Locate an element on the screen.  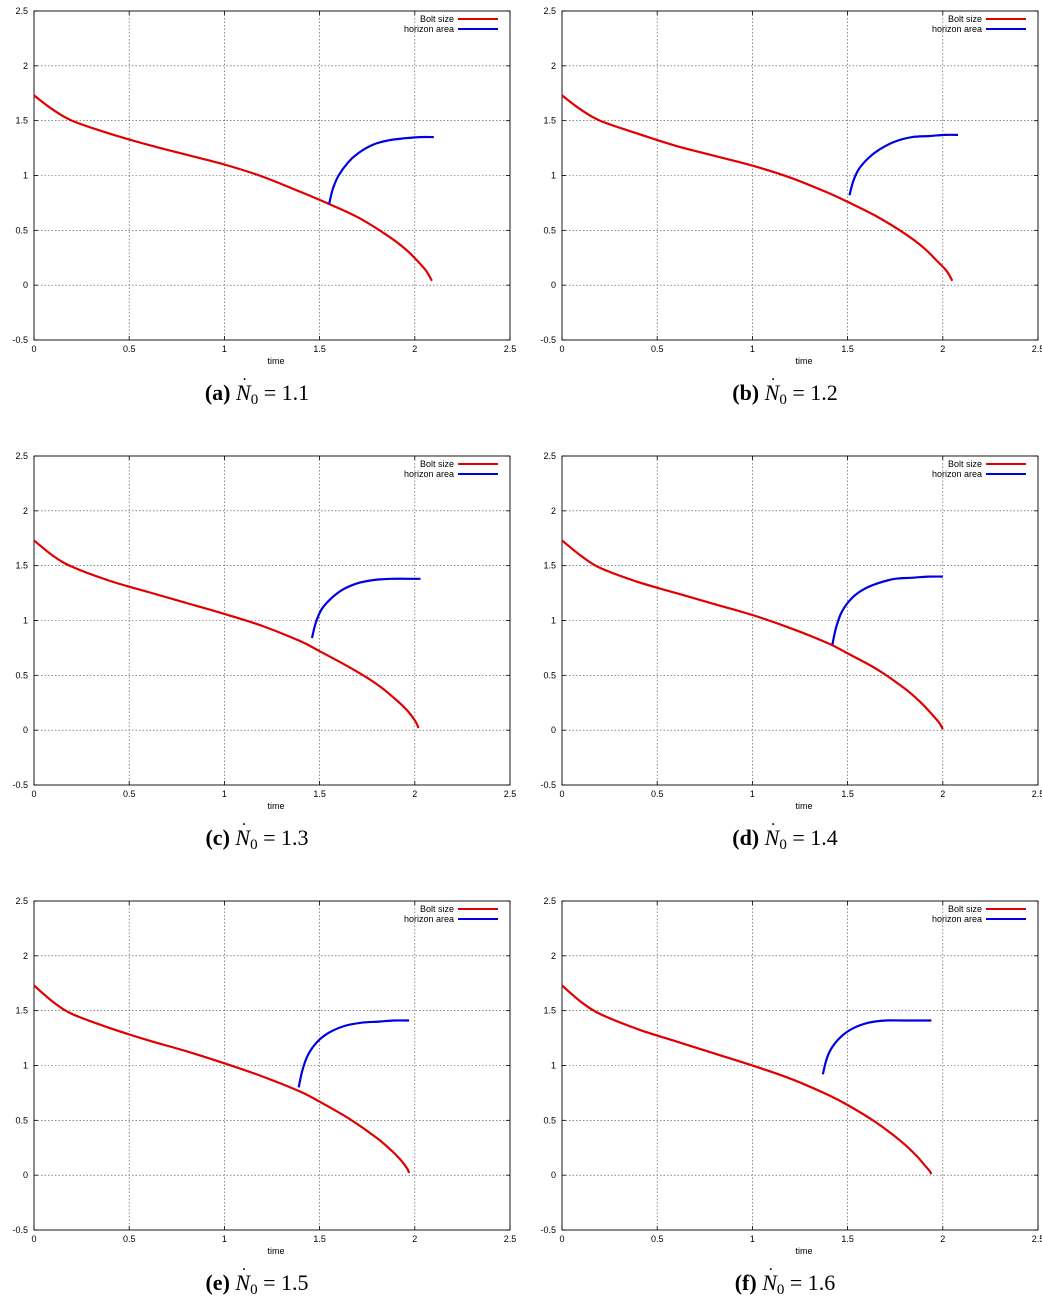
caption-value: = 1.1 is located at coordinates (286, 392).